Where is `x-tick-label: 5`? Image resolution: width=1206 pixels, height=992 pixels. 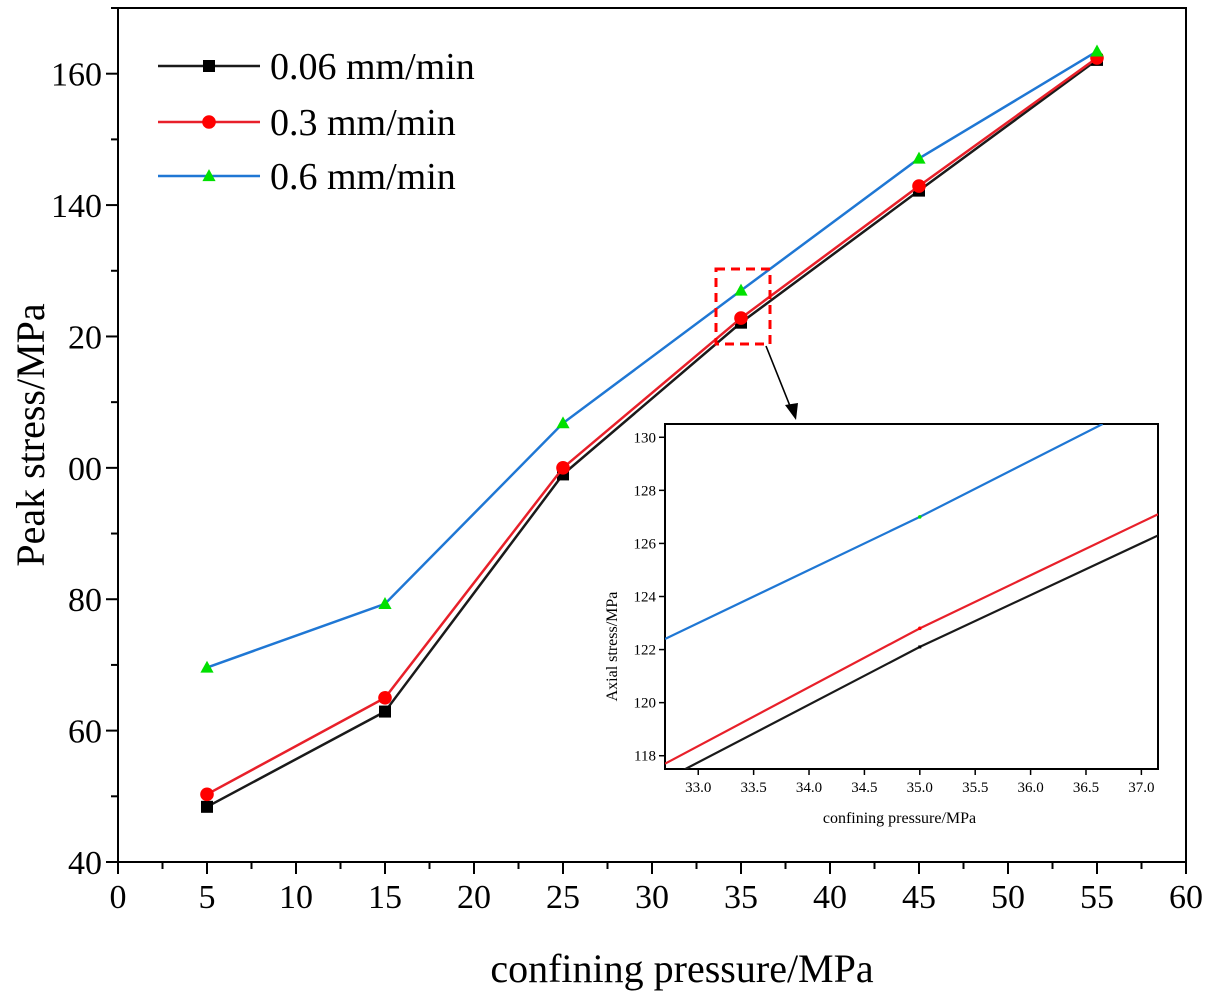
x-tick-label: 5 is located at coordinates (207, 897).